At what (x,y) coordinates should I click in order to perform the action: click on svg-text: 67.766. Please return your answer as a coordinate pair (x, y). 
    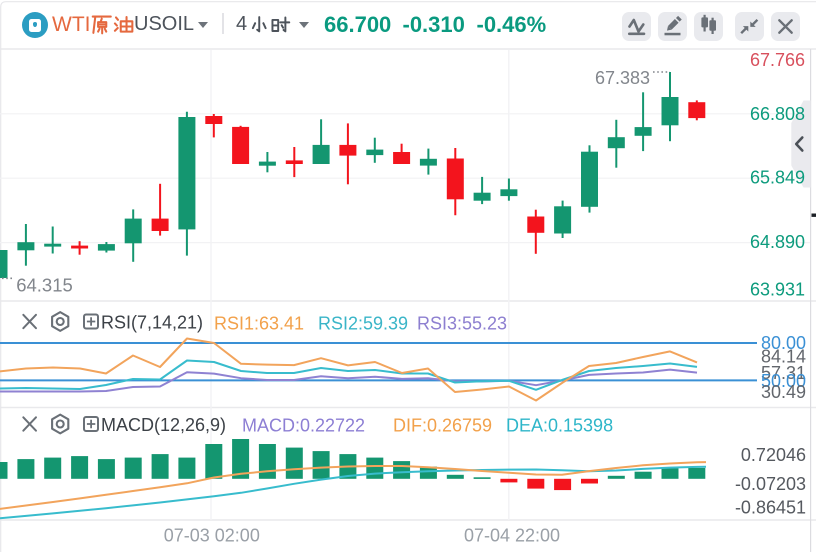
    Looking at the image, I should click on (777, 60).